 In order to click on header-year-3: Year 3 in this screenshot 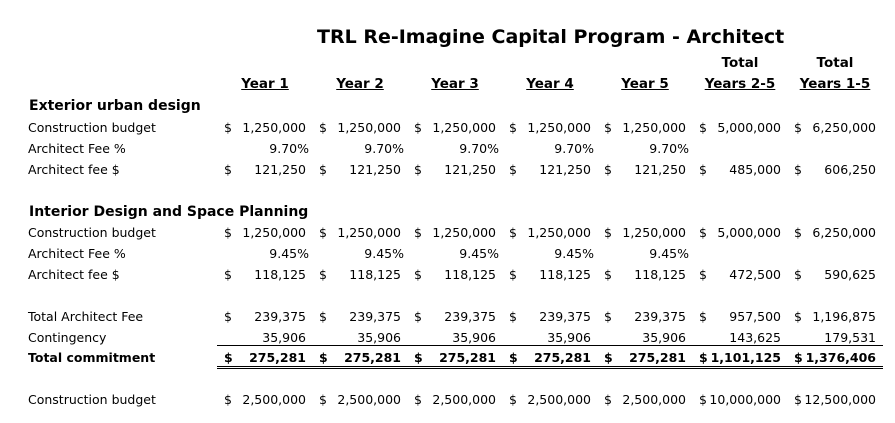, I will do `click(455, 84)`.